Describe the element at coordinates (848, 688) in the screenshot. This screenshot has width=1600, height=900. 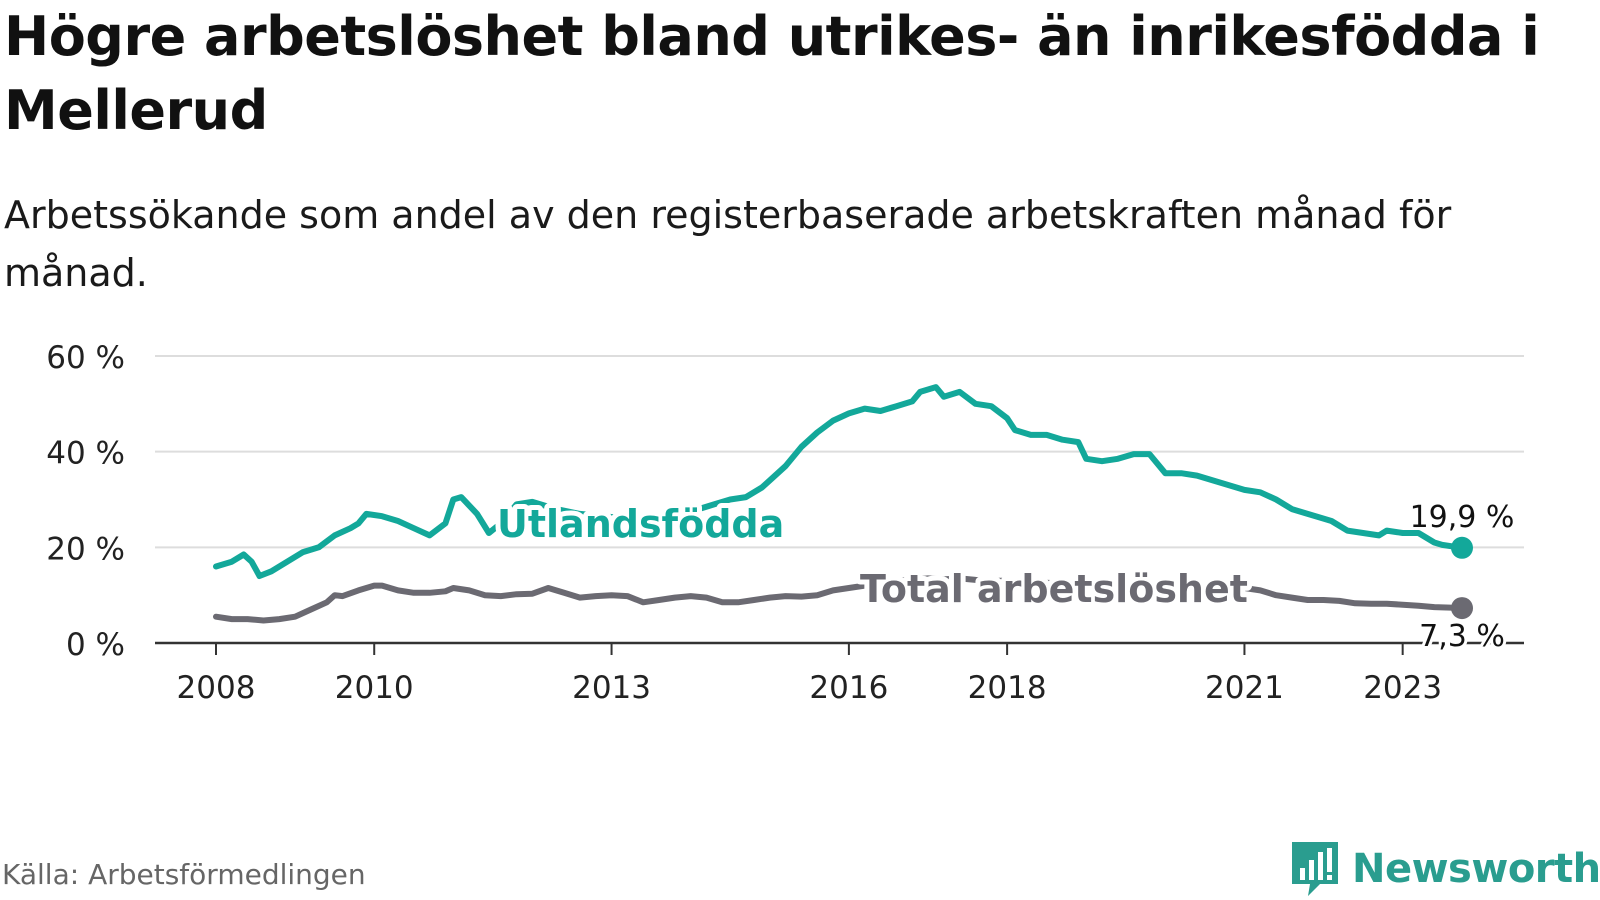
I see `x-tick-label: 2016` at that location.